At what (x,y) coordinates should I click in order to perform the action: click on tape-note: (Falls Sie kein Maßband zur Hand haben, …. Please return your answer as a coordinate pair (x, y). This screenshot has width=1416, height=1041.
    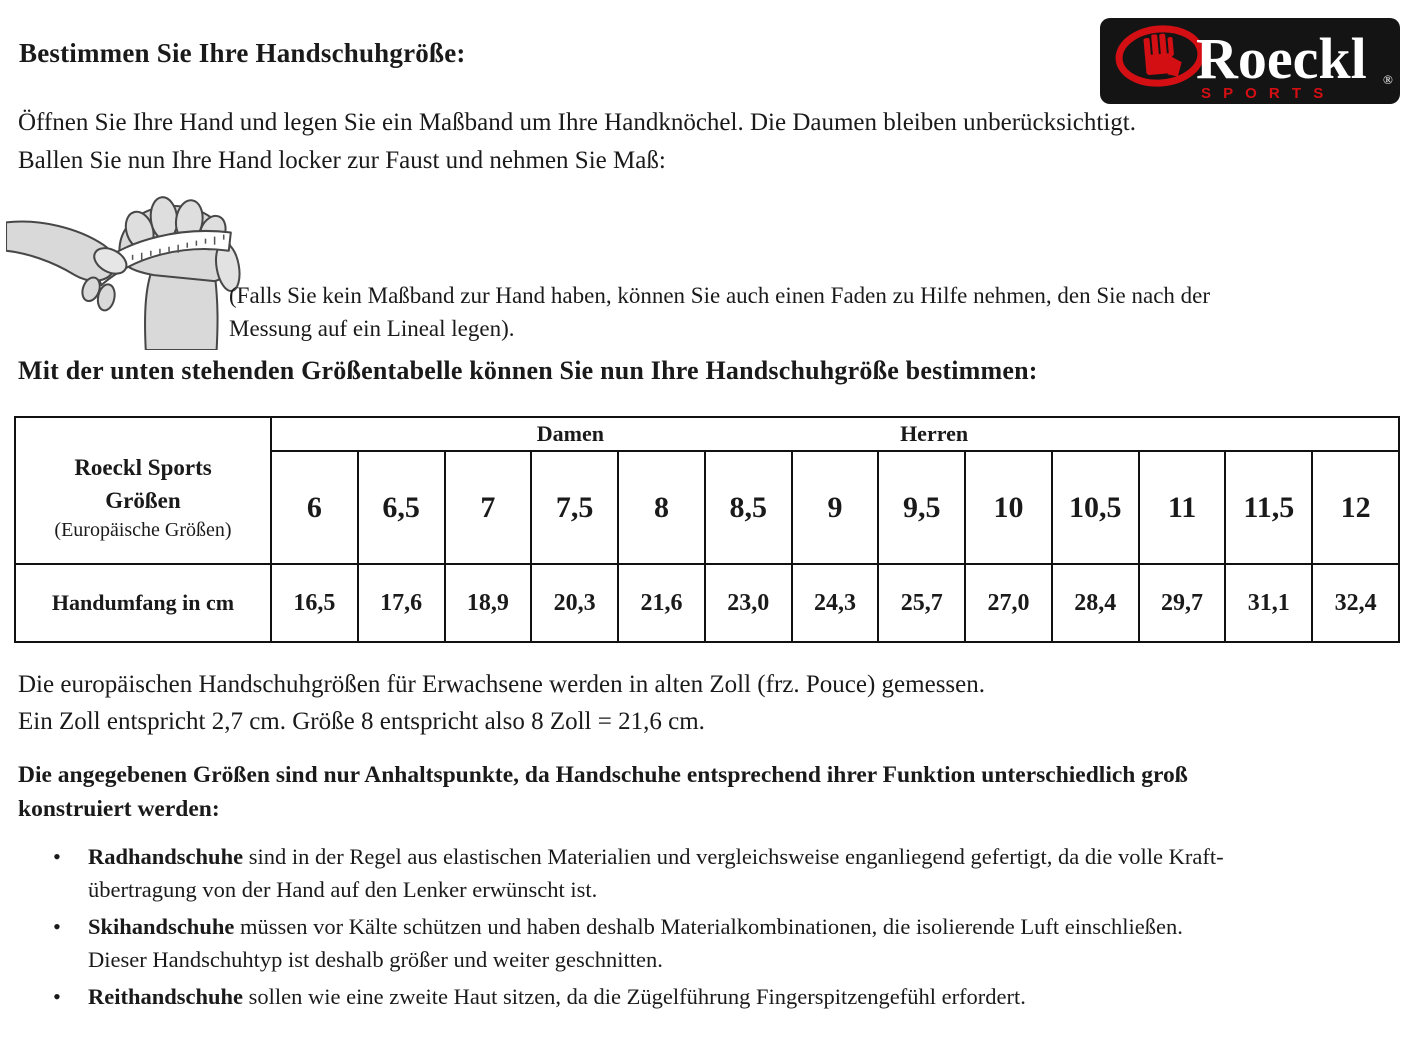
    Looking at the image, I should click on (819, 312).